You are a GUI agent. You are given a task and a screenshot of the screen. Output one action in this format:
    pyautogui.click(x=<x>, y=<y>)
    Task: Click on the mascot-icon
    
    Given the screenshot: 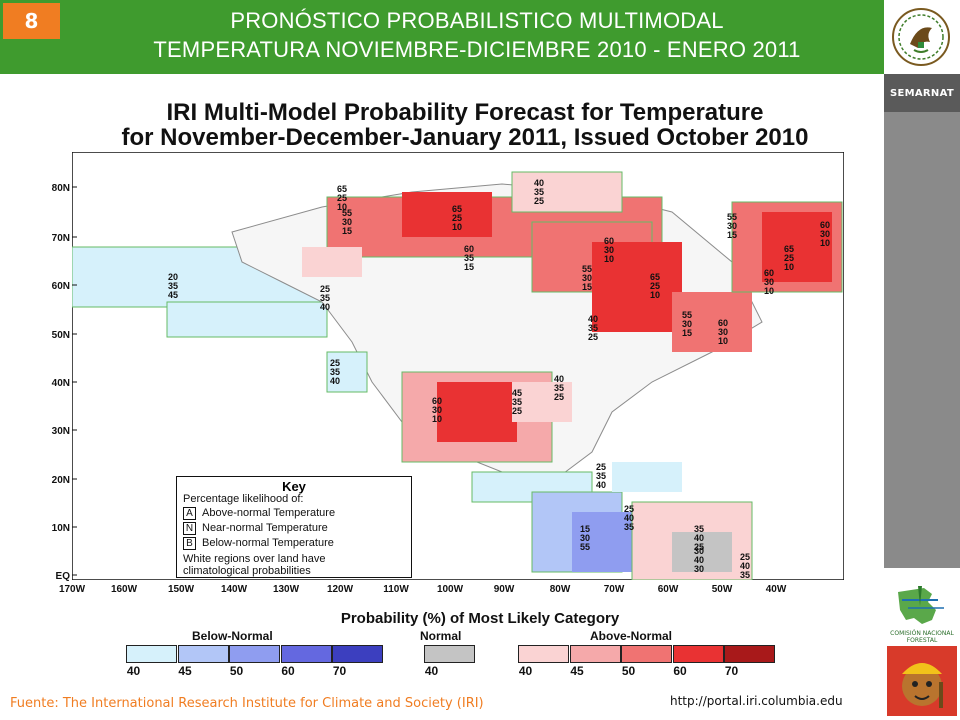 What is the action you would take?
    pyautogui.click(x=922, y=681)
    